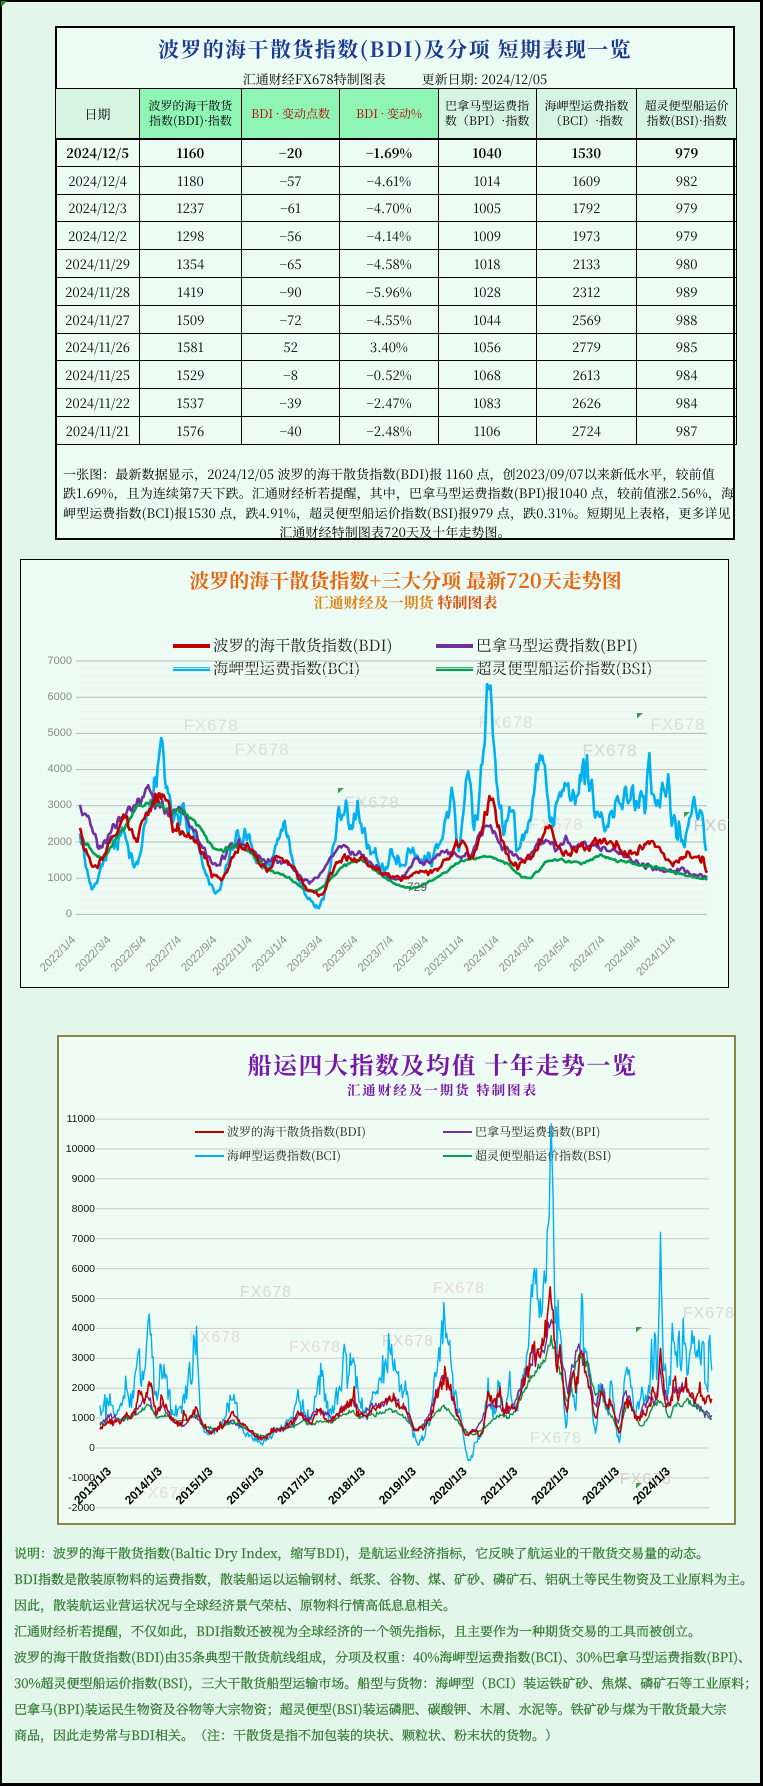 The width and height of the screenshot is (763, 1786). I want to click on svg-text: 2017/1/3, so click(295, 1485).